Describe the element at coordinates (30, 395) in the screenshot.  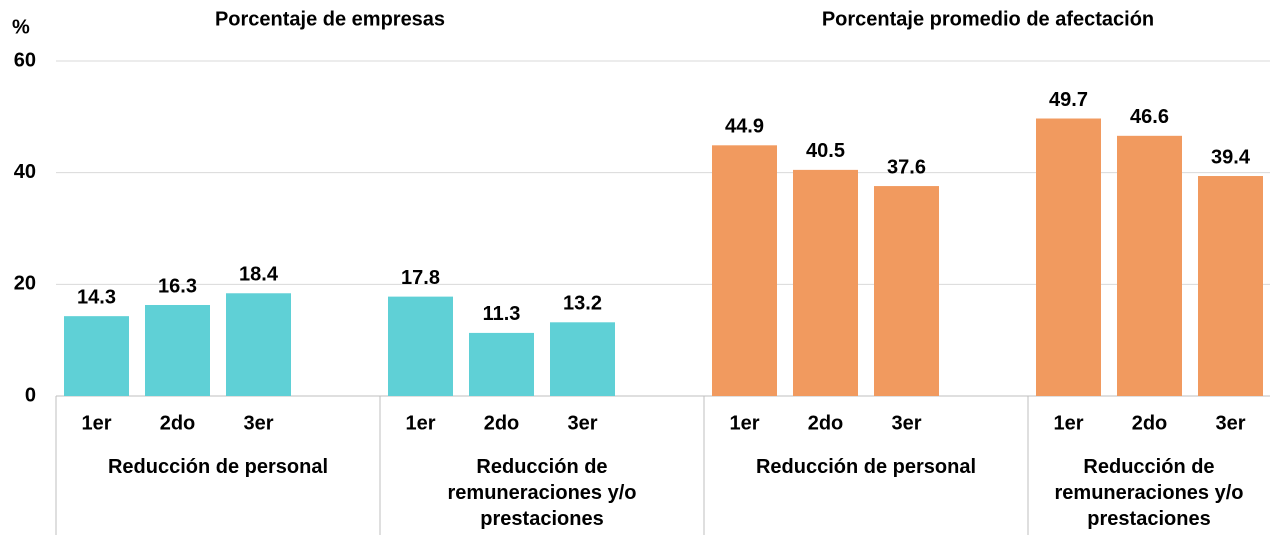
I see `y-tick-label: 0` at that location.